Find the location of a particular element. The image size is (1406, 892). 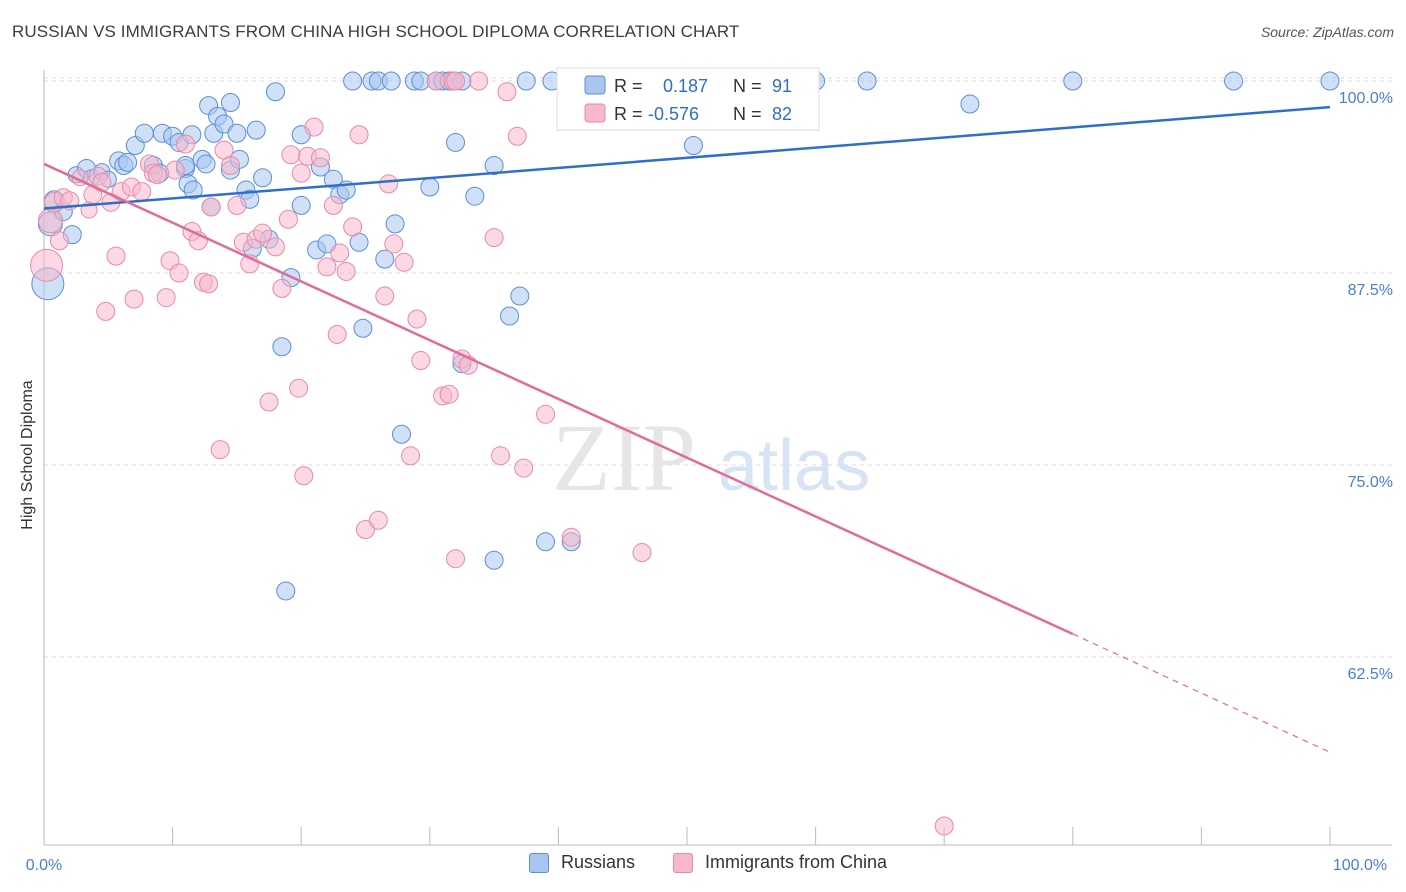

y-tick-label: 87.5% is located at coordinates (1370, 290).